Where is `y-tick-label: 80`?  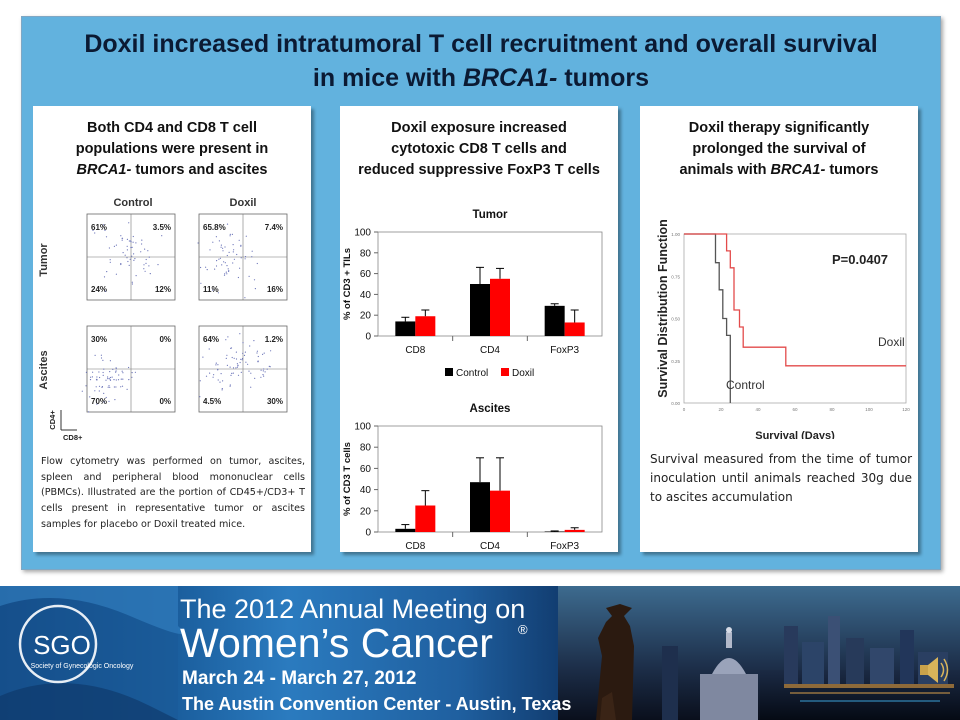 y-tick-label: 80 is located at coordinates (366, 448).